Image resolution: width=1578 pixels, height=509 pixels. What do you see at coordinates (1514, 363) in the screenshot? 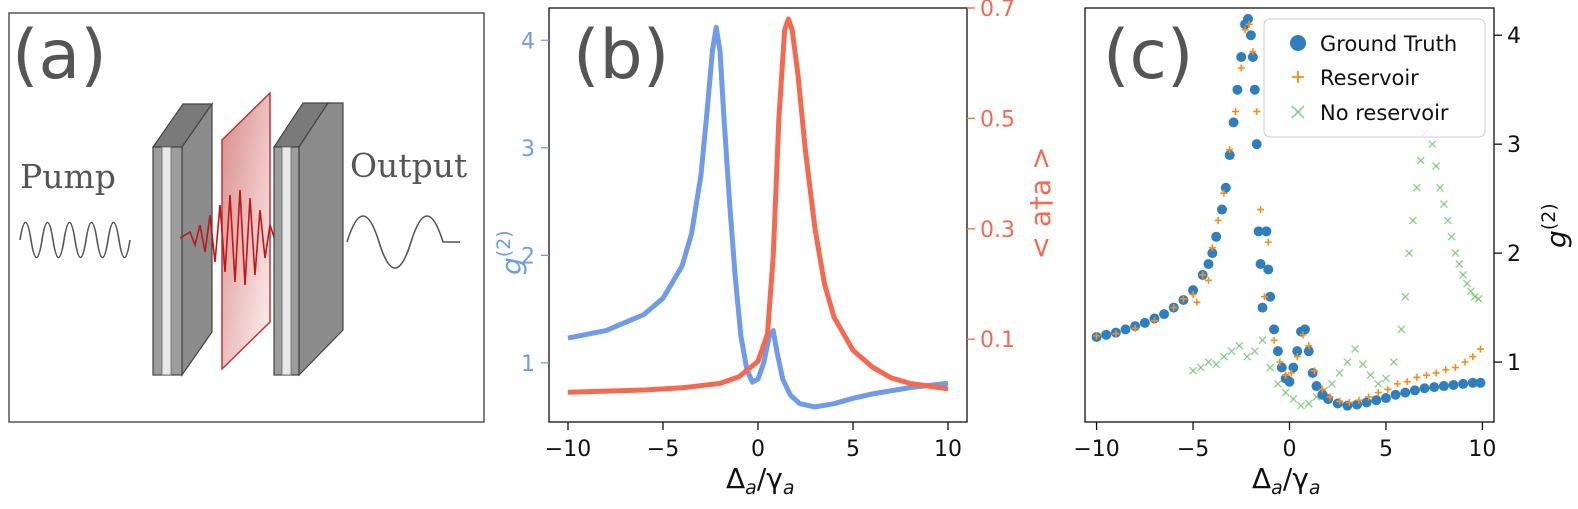
I see `y-tick-label: 1` at bounding box center [1514, 363].